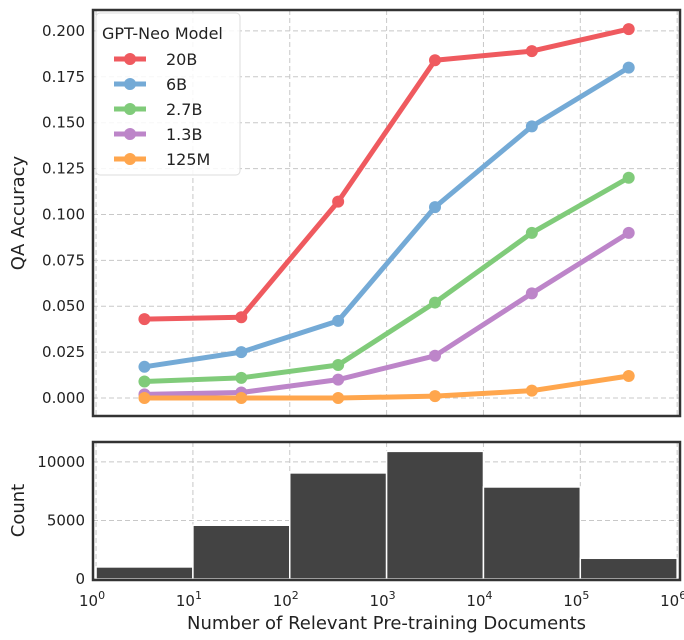 The width and height of the screenshot is (684, 640). What do you see at coordinates (189, 599) in the screenshot?
I see `x-tick-label: 10¹` at bounding box center [189, 599].